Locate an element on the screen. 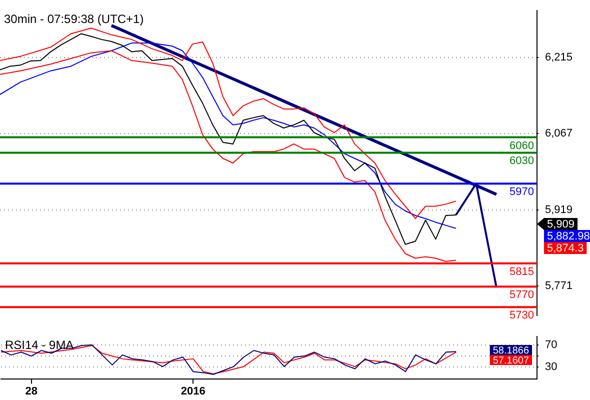 This screenshot has width=590, height=400. ref-line-label: 5970 is located at coordinates (522, 192).